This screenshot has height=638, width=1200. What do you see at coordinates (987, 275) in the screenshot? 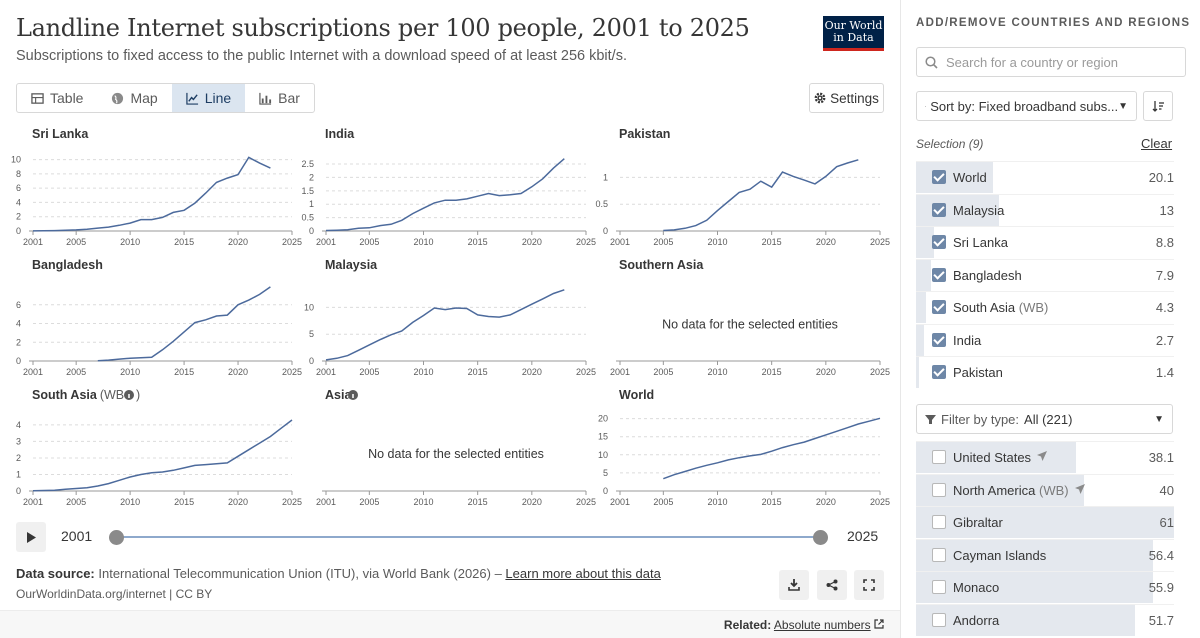
I see `entity-name-text: Bangladesh` at bounding box center [987, 275].